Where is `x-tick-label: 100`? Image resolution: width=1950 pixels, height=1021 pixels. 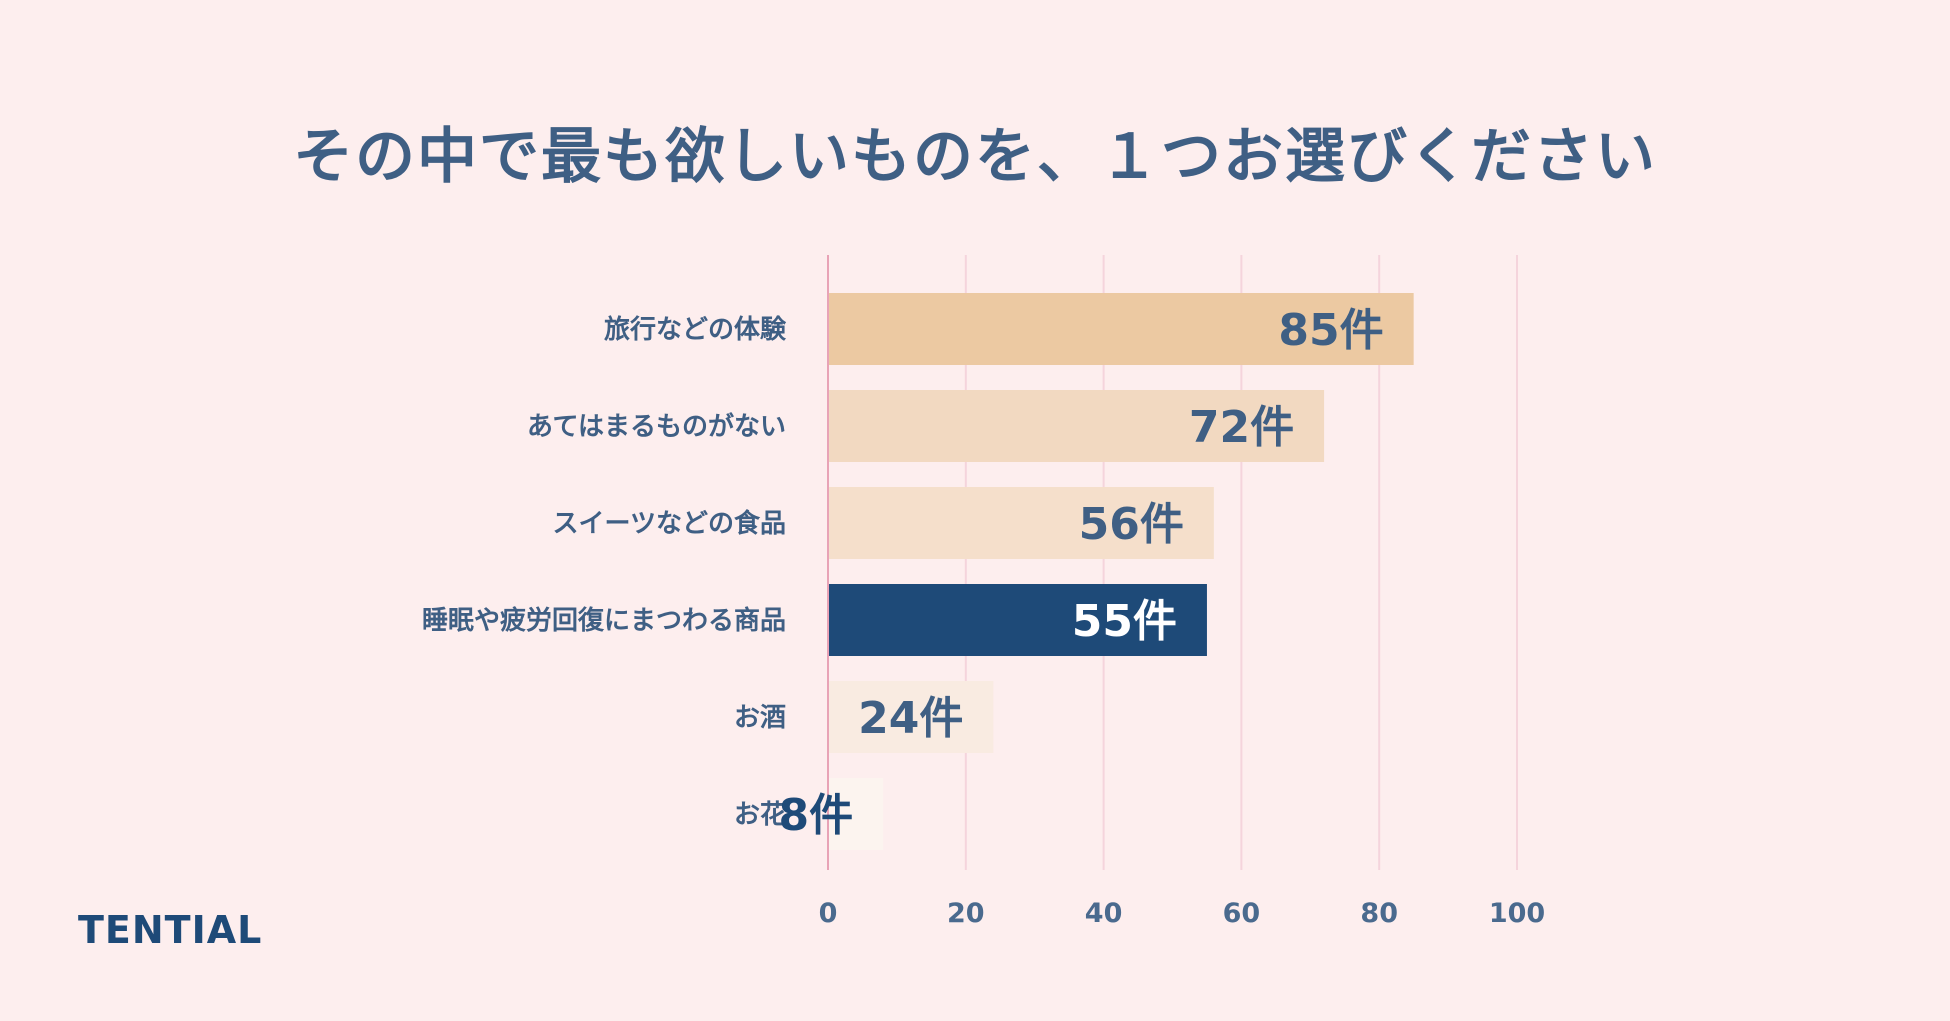
x-tick-label: 100 is located at coordinates (1517, 913).